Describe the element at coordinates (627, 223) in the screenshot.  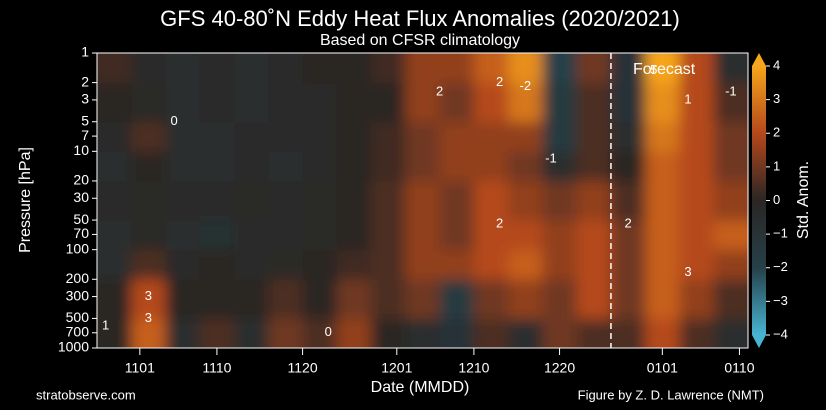
I see `contour-label: 2` at that location.